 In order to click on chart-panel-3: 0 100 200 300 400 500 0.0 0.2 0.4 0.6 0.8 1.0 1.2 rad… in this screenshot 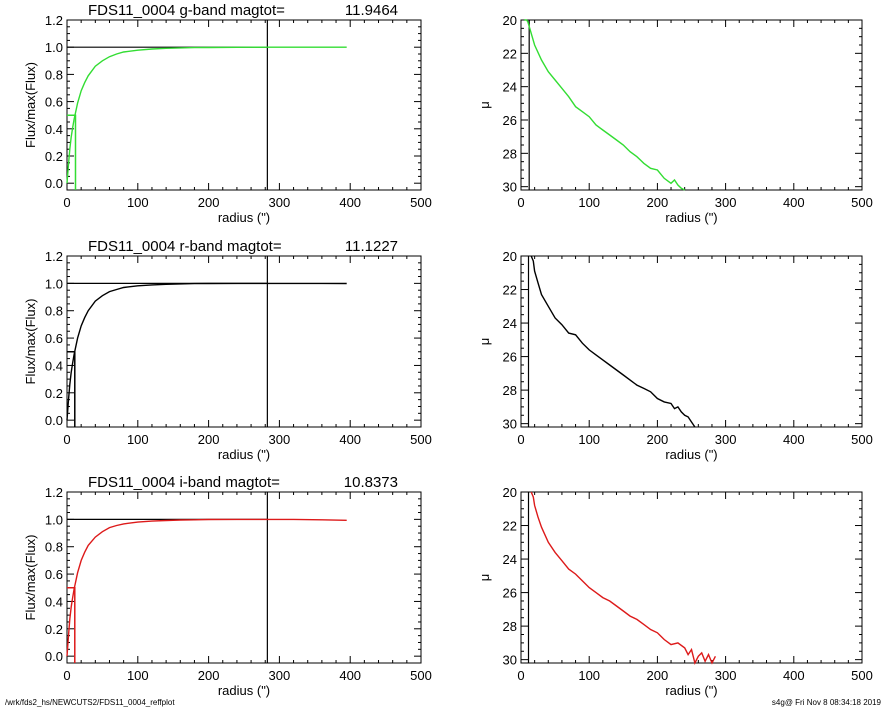, I will do `click(227, 350)`.